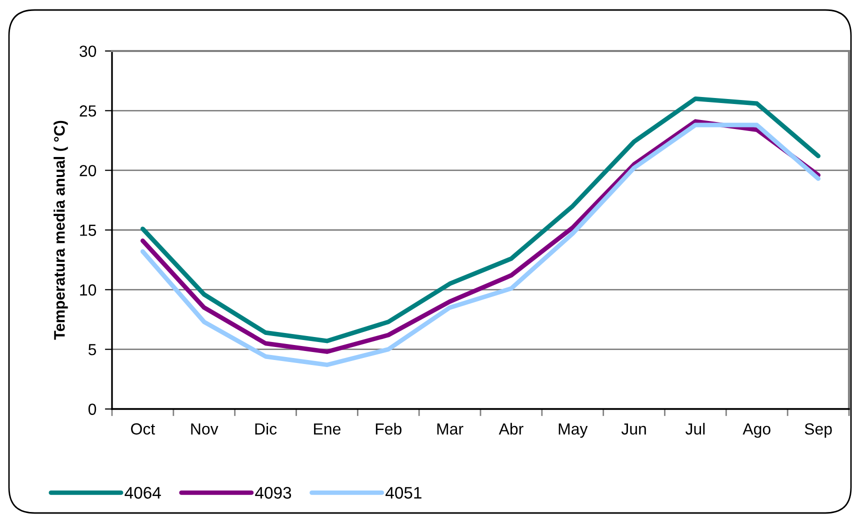 The height and width of the screenshot is (521, 856). I want to click on y-axis-title: Temperatura media anual ( °C), so click(61, 230).